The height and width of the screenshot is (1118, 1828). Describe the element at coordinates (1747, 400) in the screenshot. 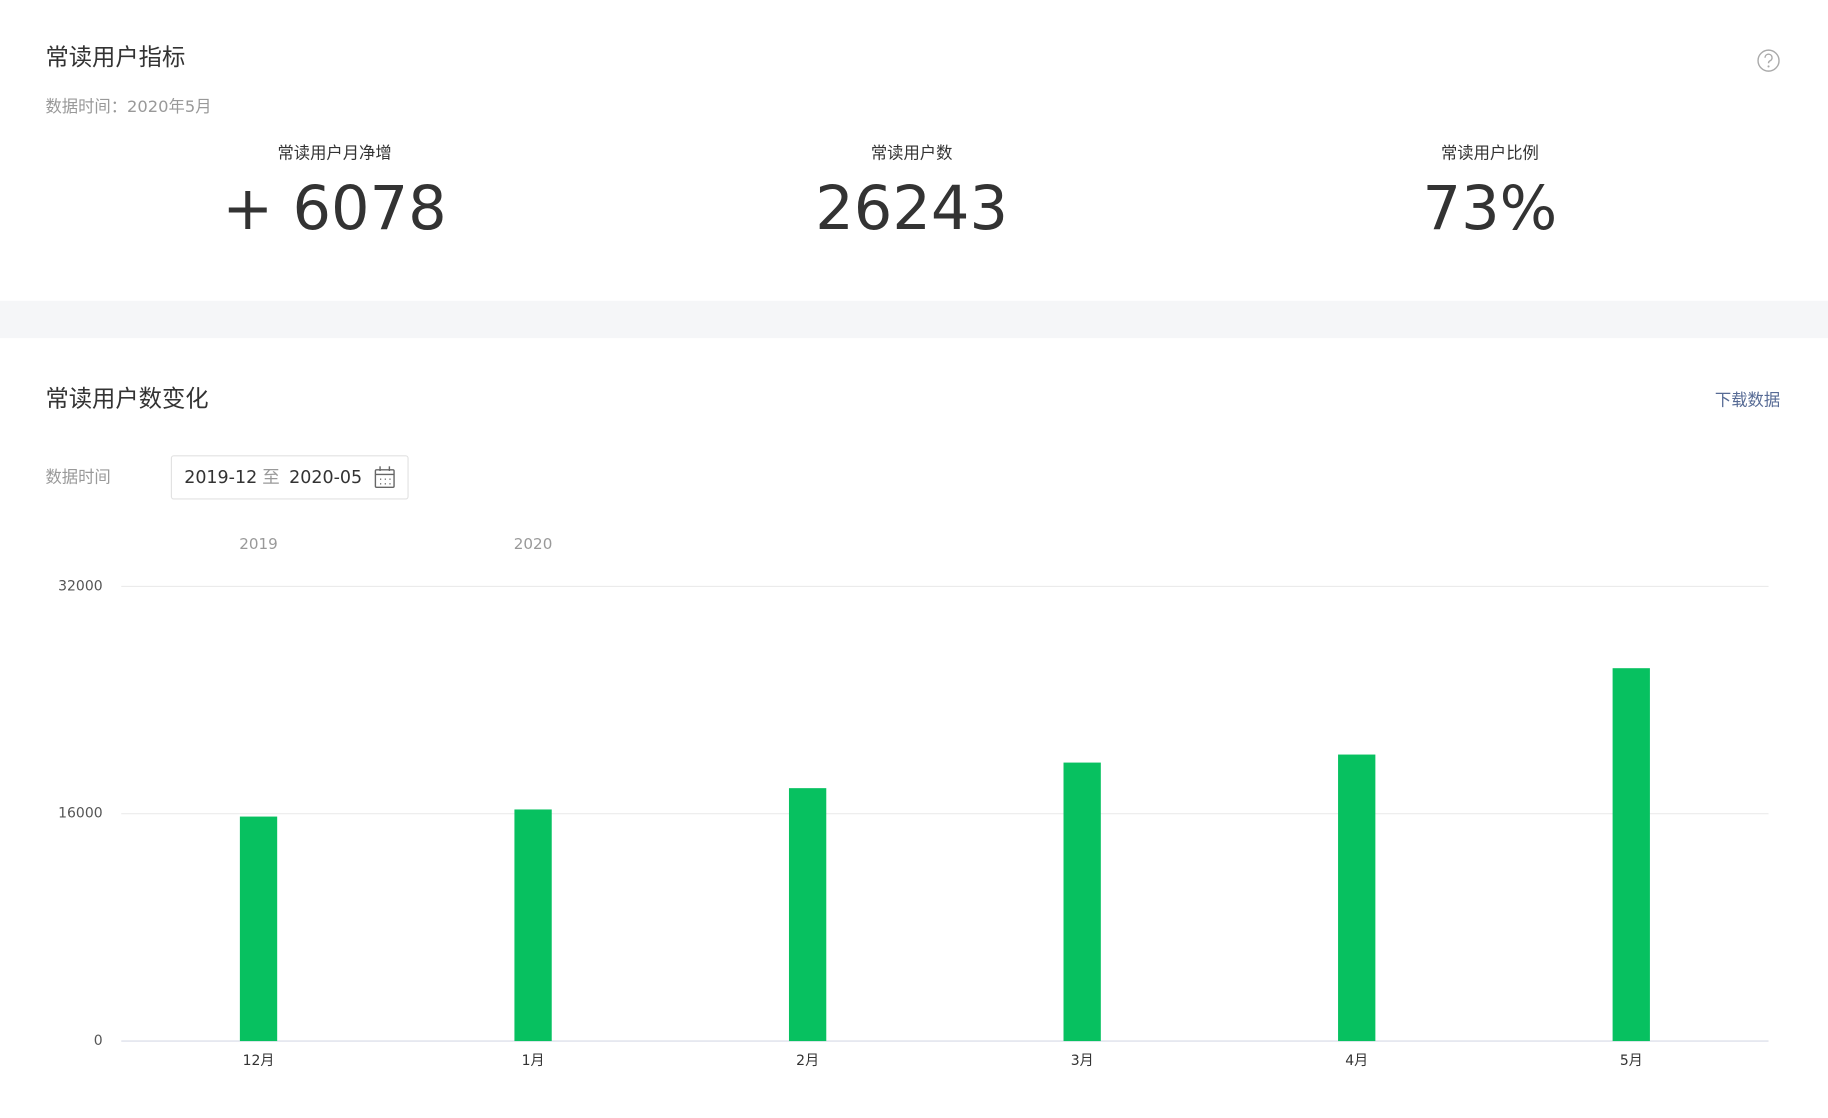

I see `download-link: 下载数据` at that location.